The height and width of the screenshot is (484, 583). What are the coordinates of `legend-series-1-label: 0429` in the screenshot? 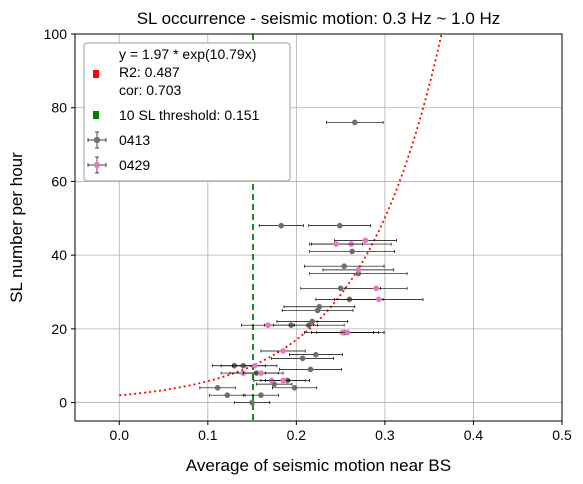 It's located at (134, 165).